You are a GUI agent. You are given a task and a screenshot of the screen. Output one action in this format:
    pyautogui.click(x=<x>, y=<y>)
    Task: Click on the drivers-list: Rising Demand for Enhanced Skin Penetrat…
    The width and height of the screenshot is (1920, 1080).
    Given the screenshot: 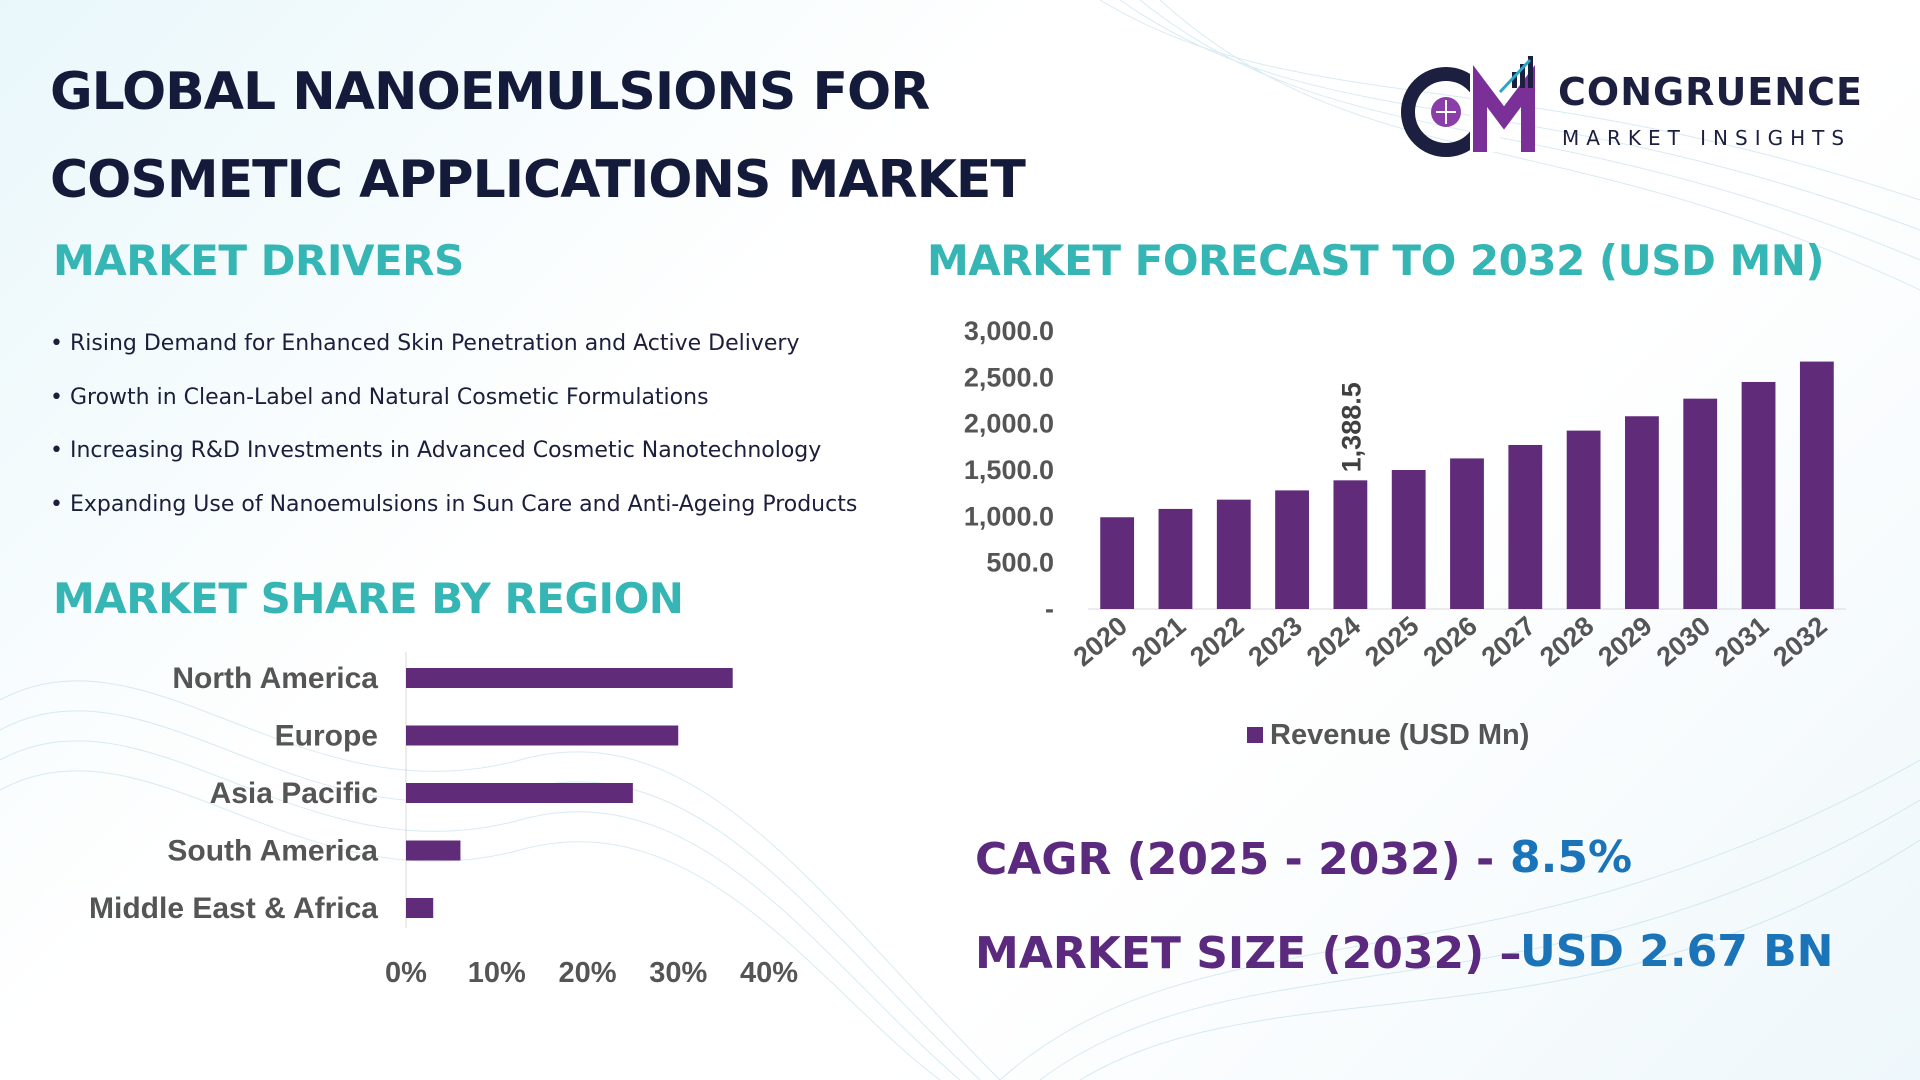 What is the action you would take?
    pyautogui.click(x=490, y=437)
    